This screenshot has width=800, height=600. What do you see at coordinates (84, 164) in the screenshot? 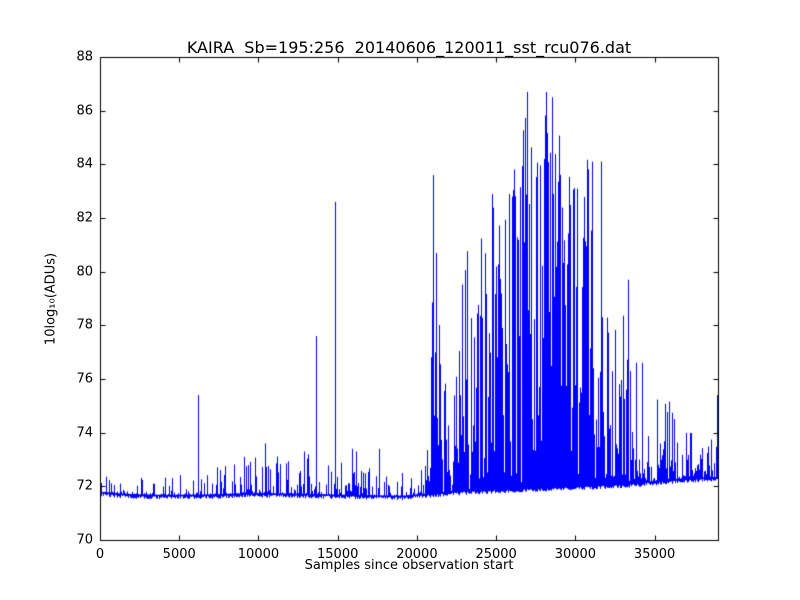
I see `y-tick-label: 84` at bounding box center [84, 164].